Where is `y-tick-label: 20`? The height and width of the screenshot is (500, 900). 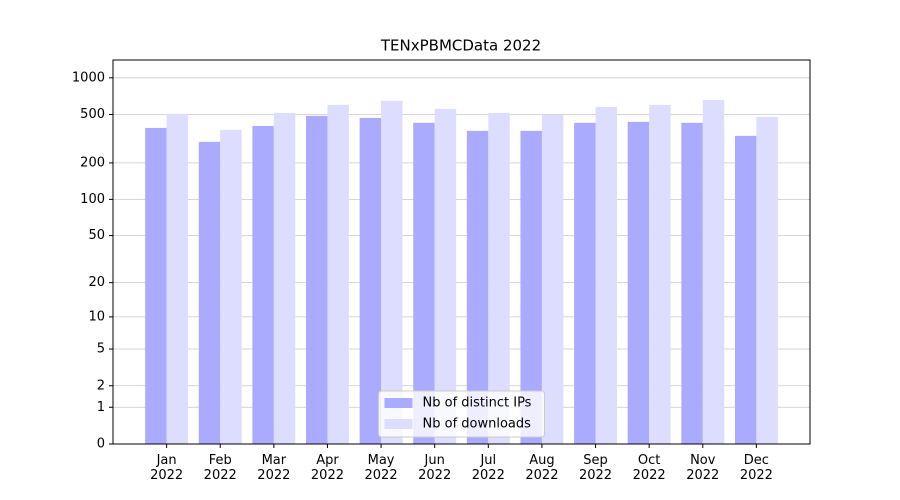 y-tick-label: 20 is located at coordinates (96, 282).